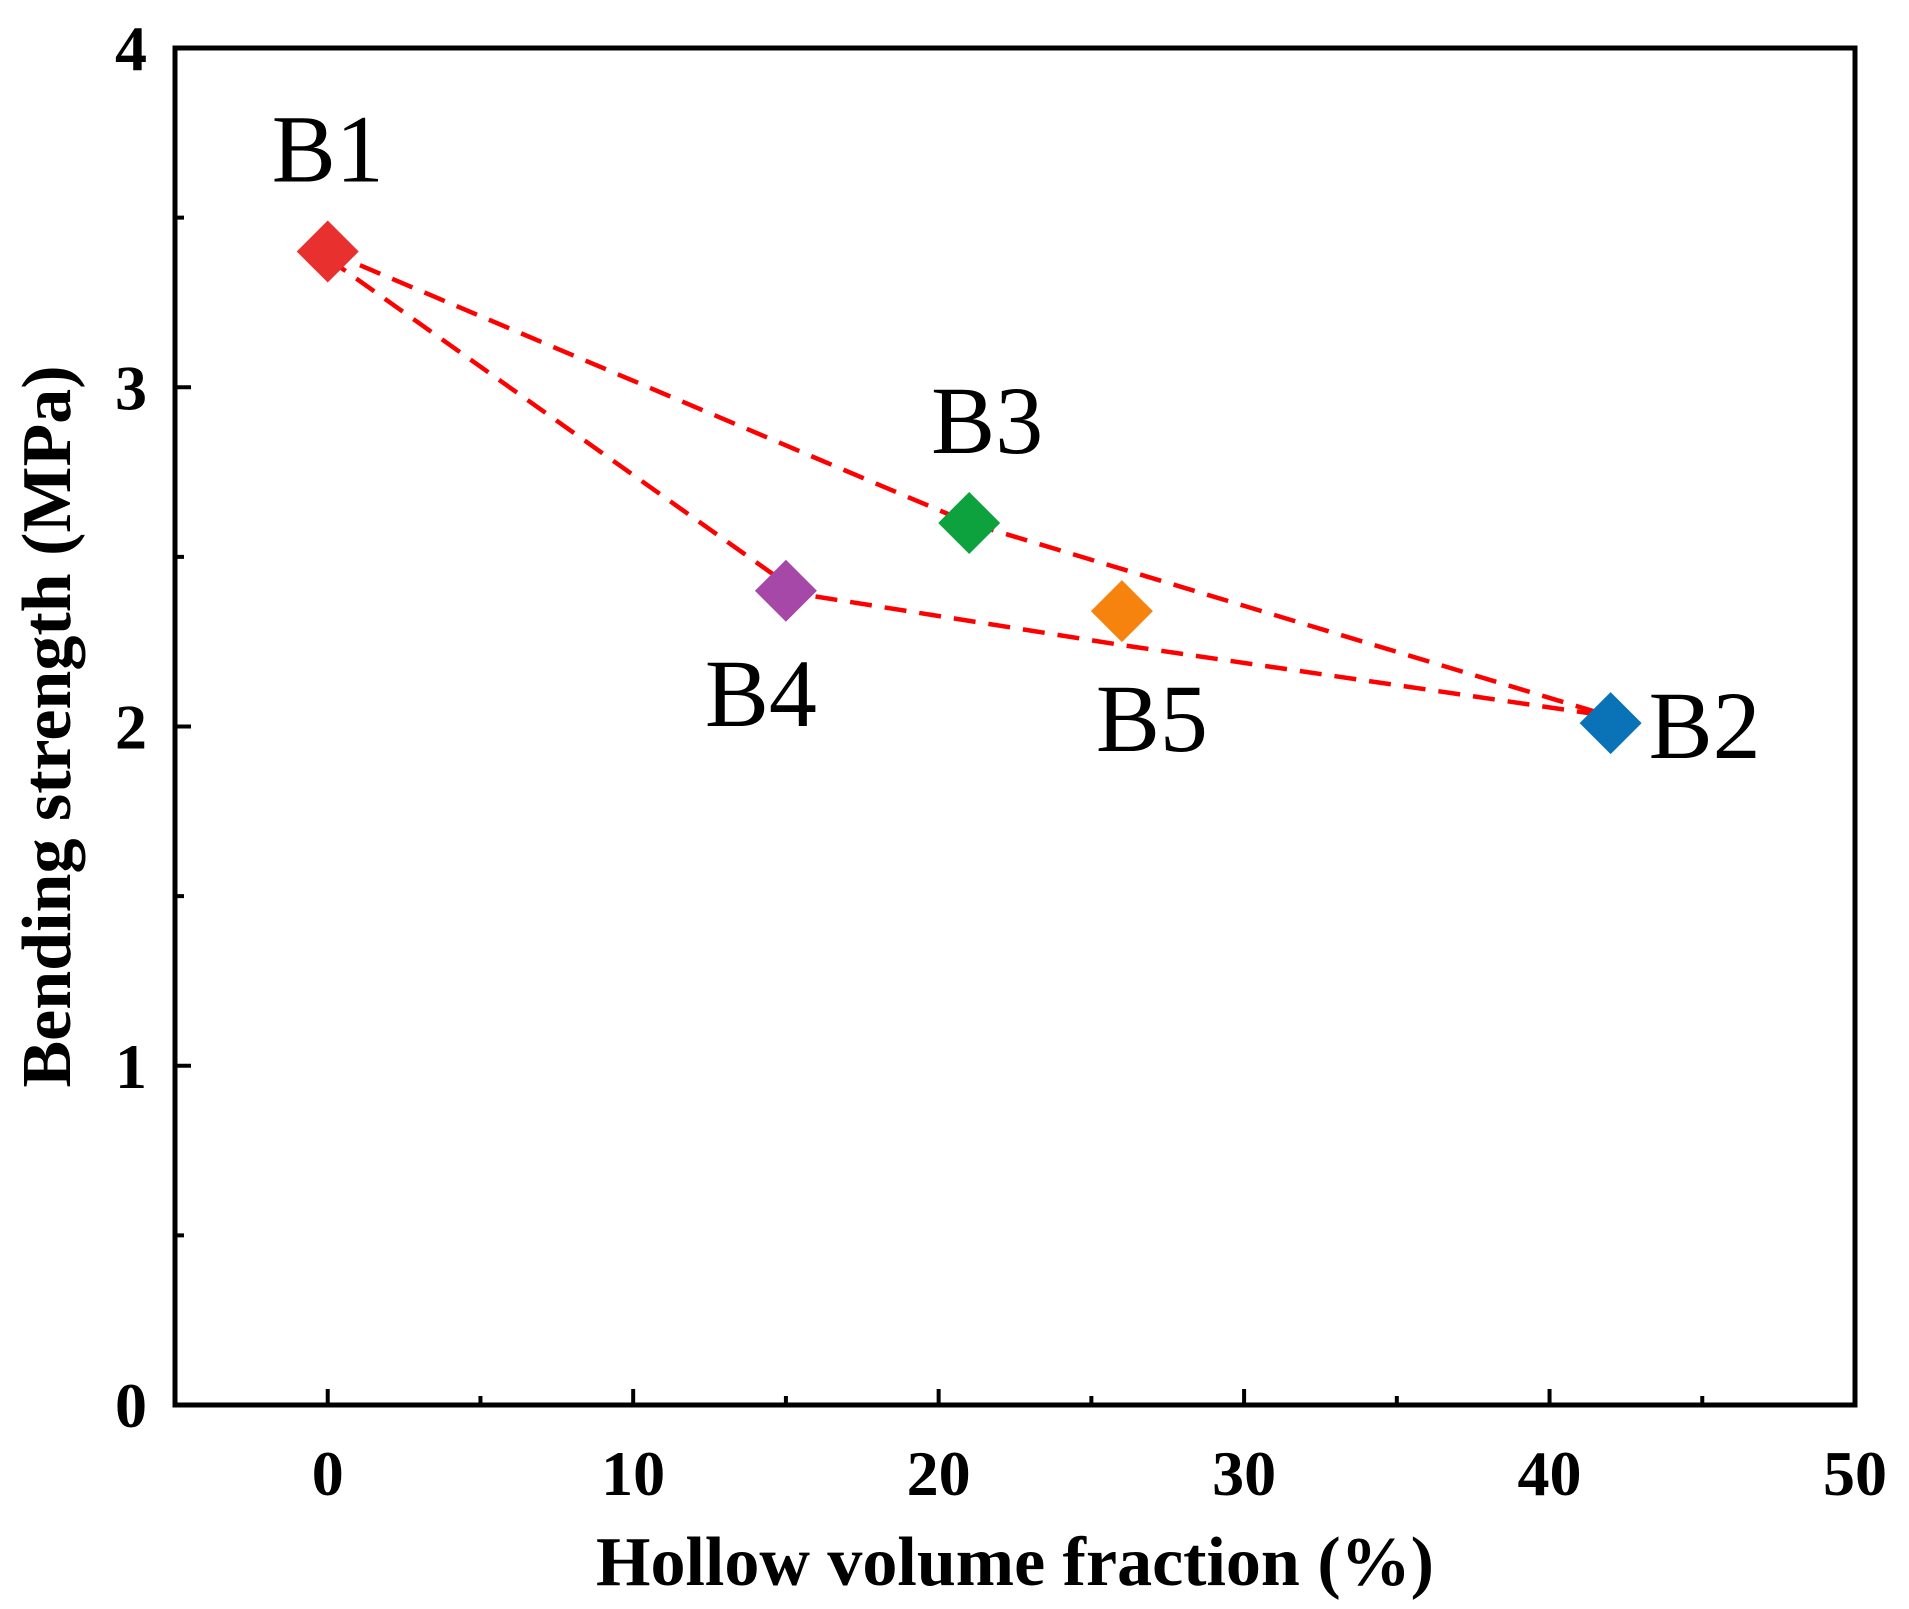 The image size is (1909, 1609). What do you see at coordinates (1152, 718) in the screenshot?
I see `point-label-b5: B5` at bounding box center [1152, 718].